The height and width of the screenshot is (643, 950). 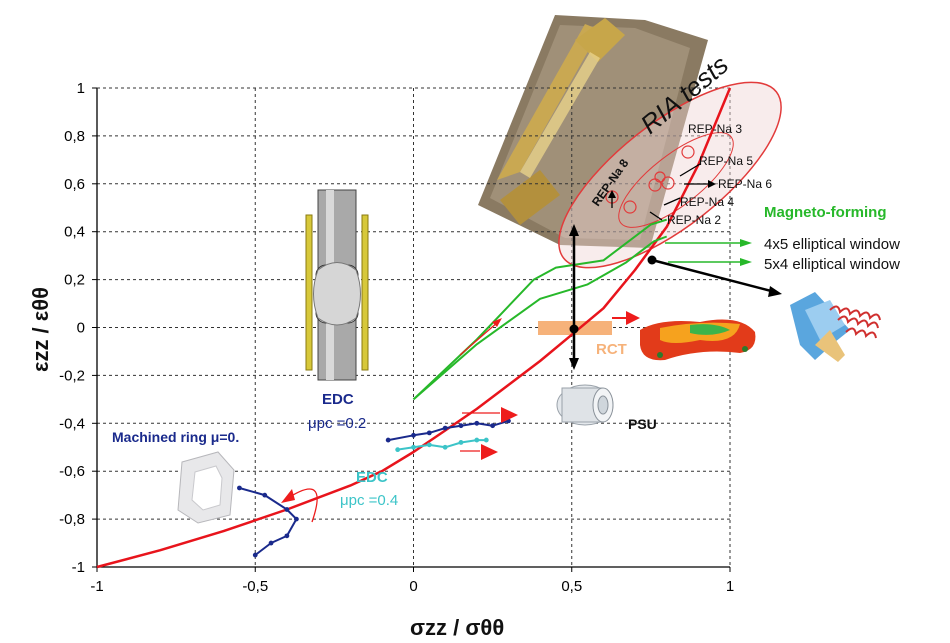 What do you see at coordinates (571, 586) in the screenshot?
I see `x-tick-label: 0,5` at bounding box center [571, 586].